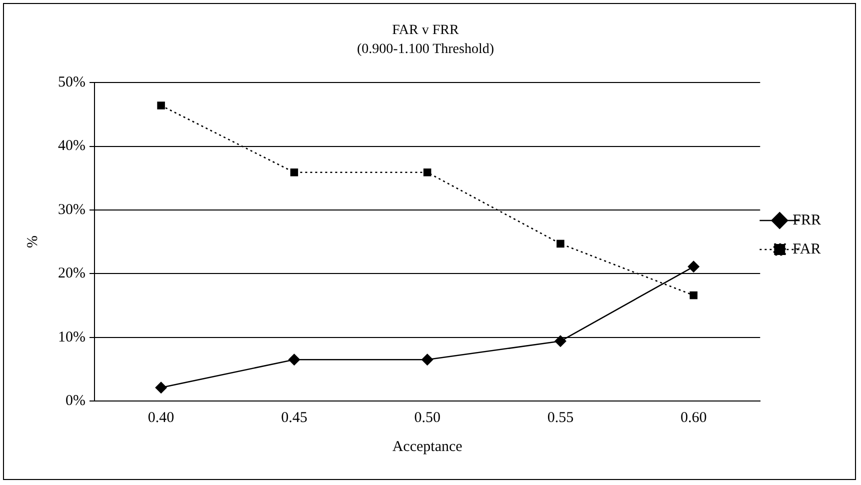 This screenshot has height=485, width=861. I want to click on y-tick-label: 20%, so click(72, 274).